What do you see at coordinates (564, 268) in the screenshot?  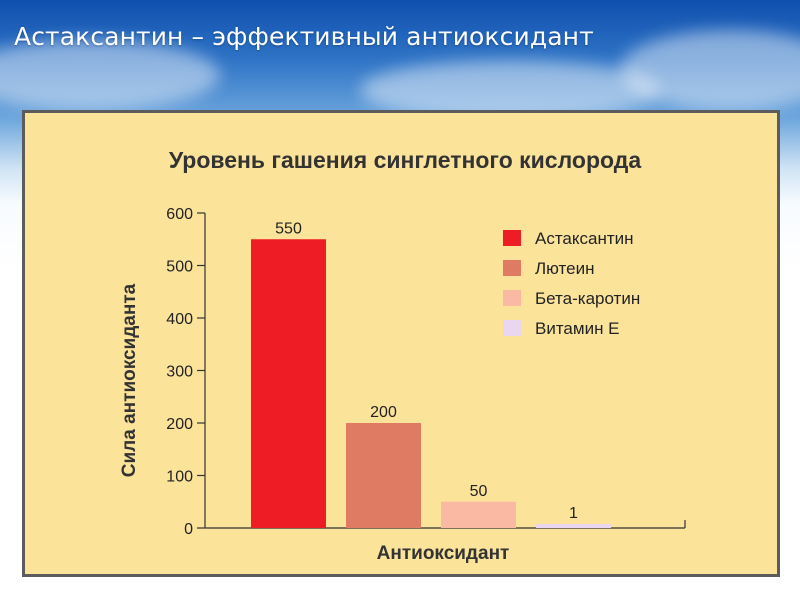 I see `legend-label-2: Лютеин` at bounding box center [564, 268].